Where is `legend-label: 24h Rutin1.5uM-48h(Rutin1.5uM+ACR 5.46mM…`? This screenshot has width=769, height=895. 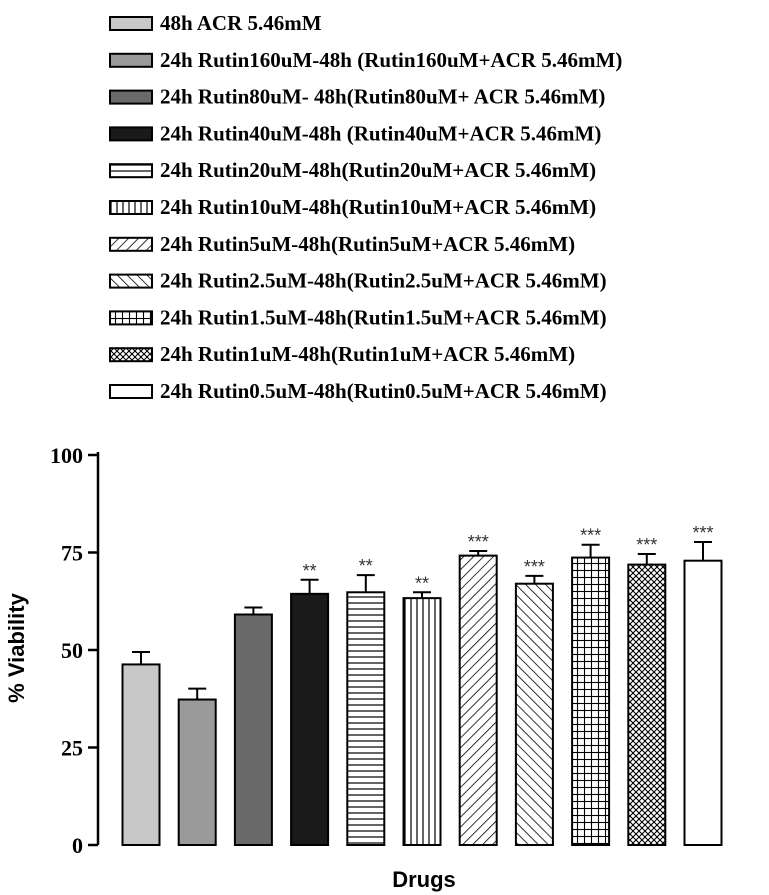 legend-label: 24h Rutin1.5uM-48h(Rutin1.5uM+ACR 5.46mM… is located at coordinates (383, 317).